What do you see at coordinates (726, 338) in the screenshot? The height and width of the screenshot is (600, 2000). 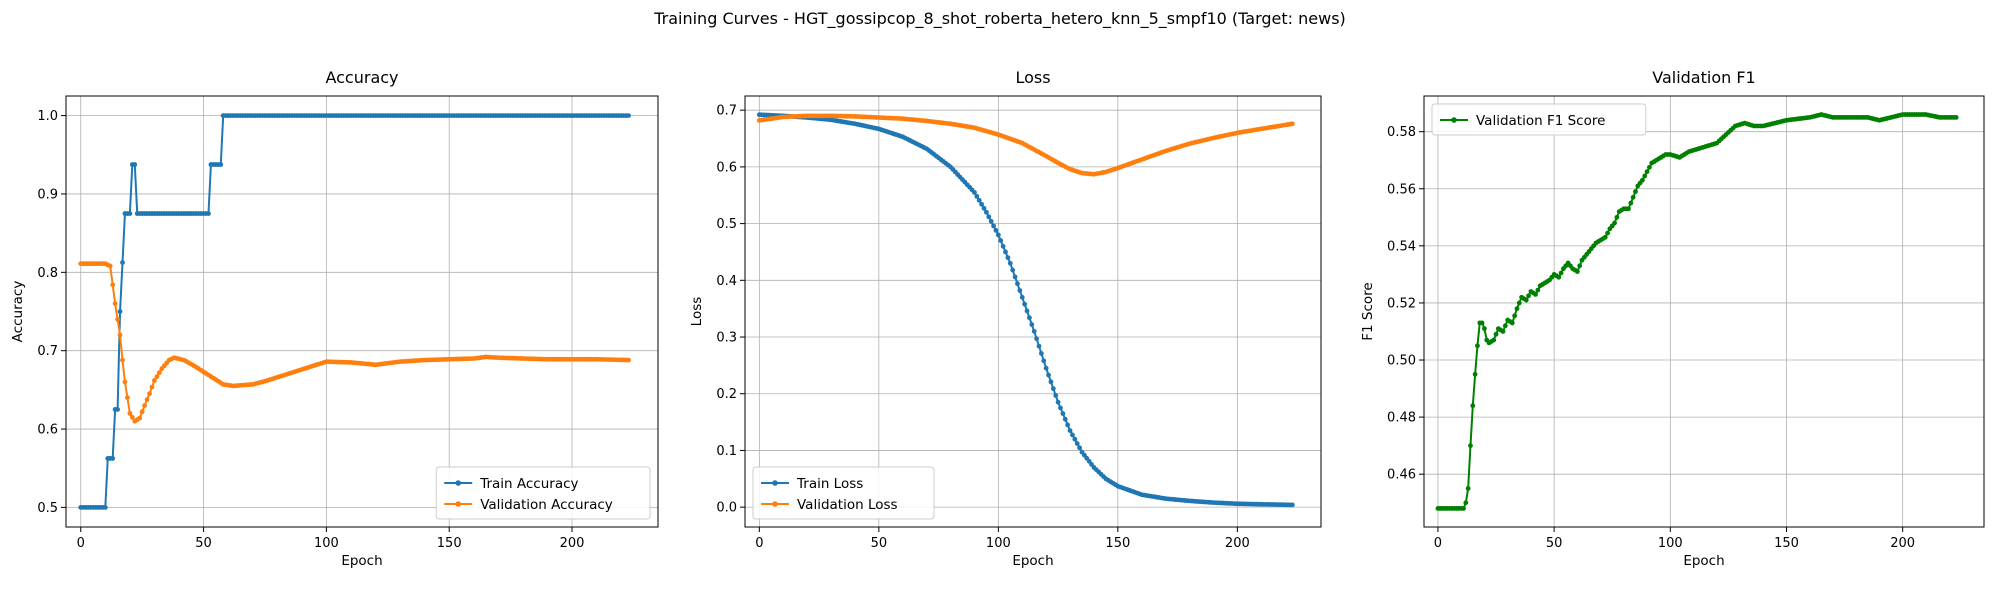 I see `y-tick-label: 0.3` at bounding box center [726, 338].